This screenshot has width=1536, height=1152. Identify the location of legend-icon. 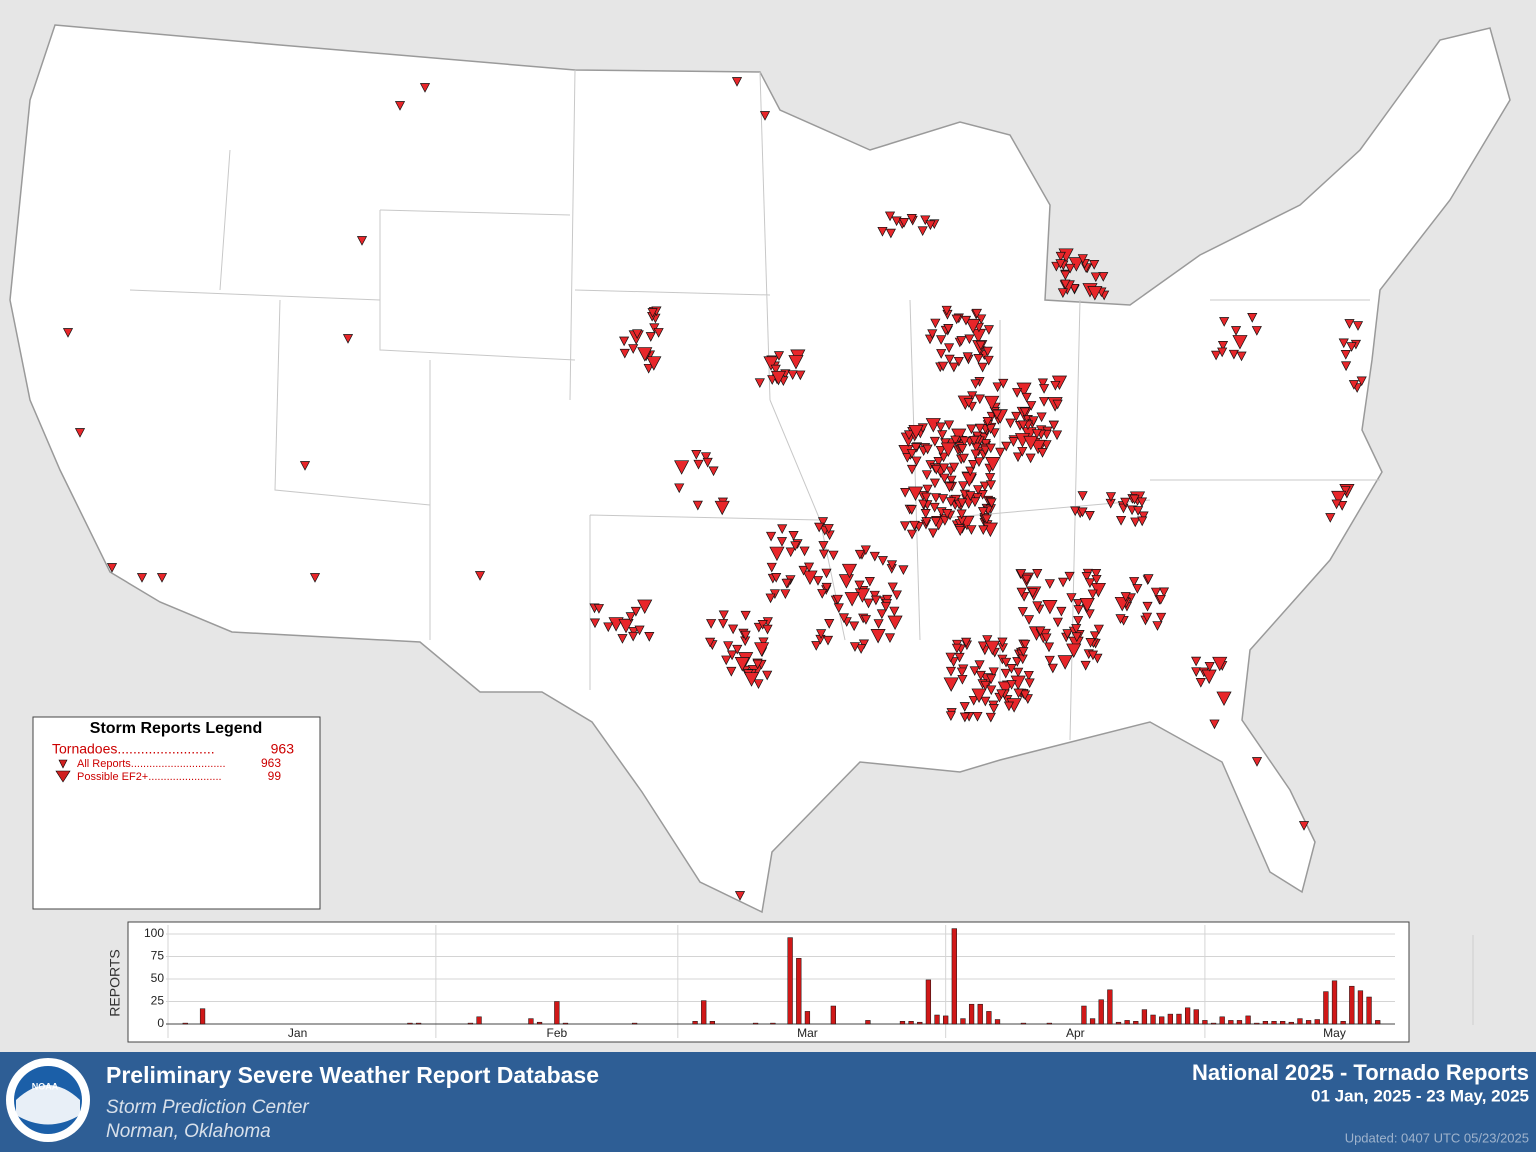
(63, 776).